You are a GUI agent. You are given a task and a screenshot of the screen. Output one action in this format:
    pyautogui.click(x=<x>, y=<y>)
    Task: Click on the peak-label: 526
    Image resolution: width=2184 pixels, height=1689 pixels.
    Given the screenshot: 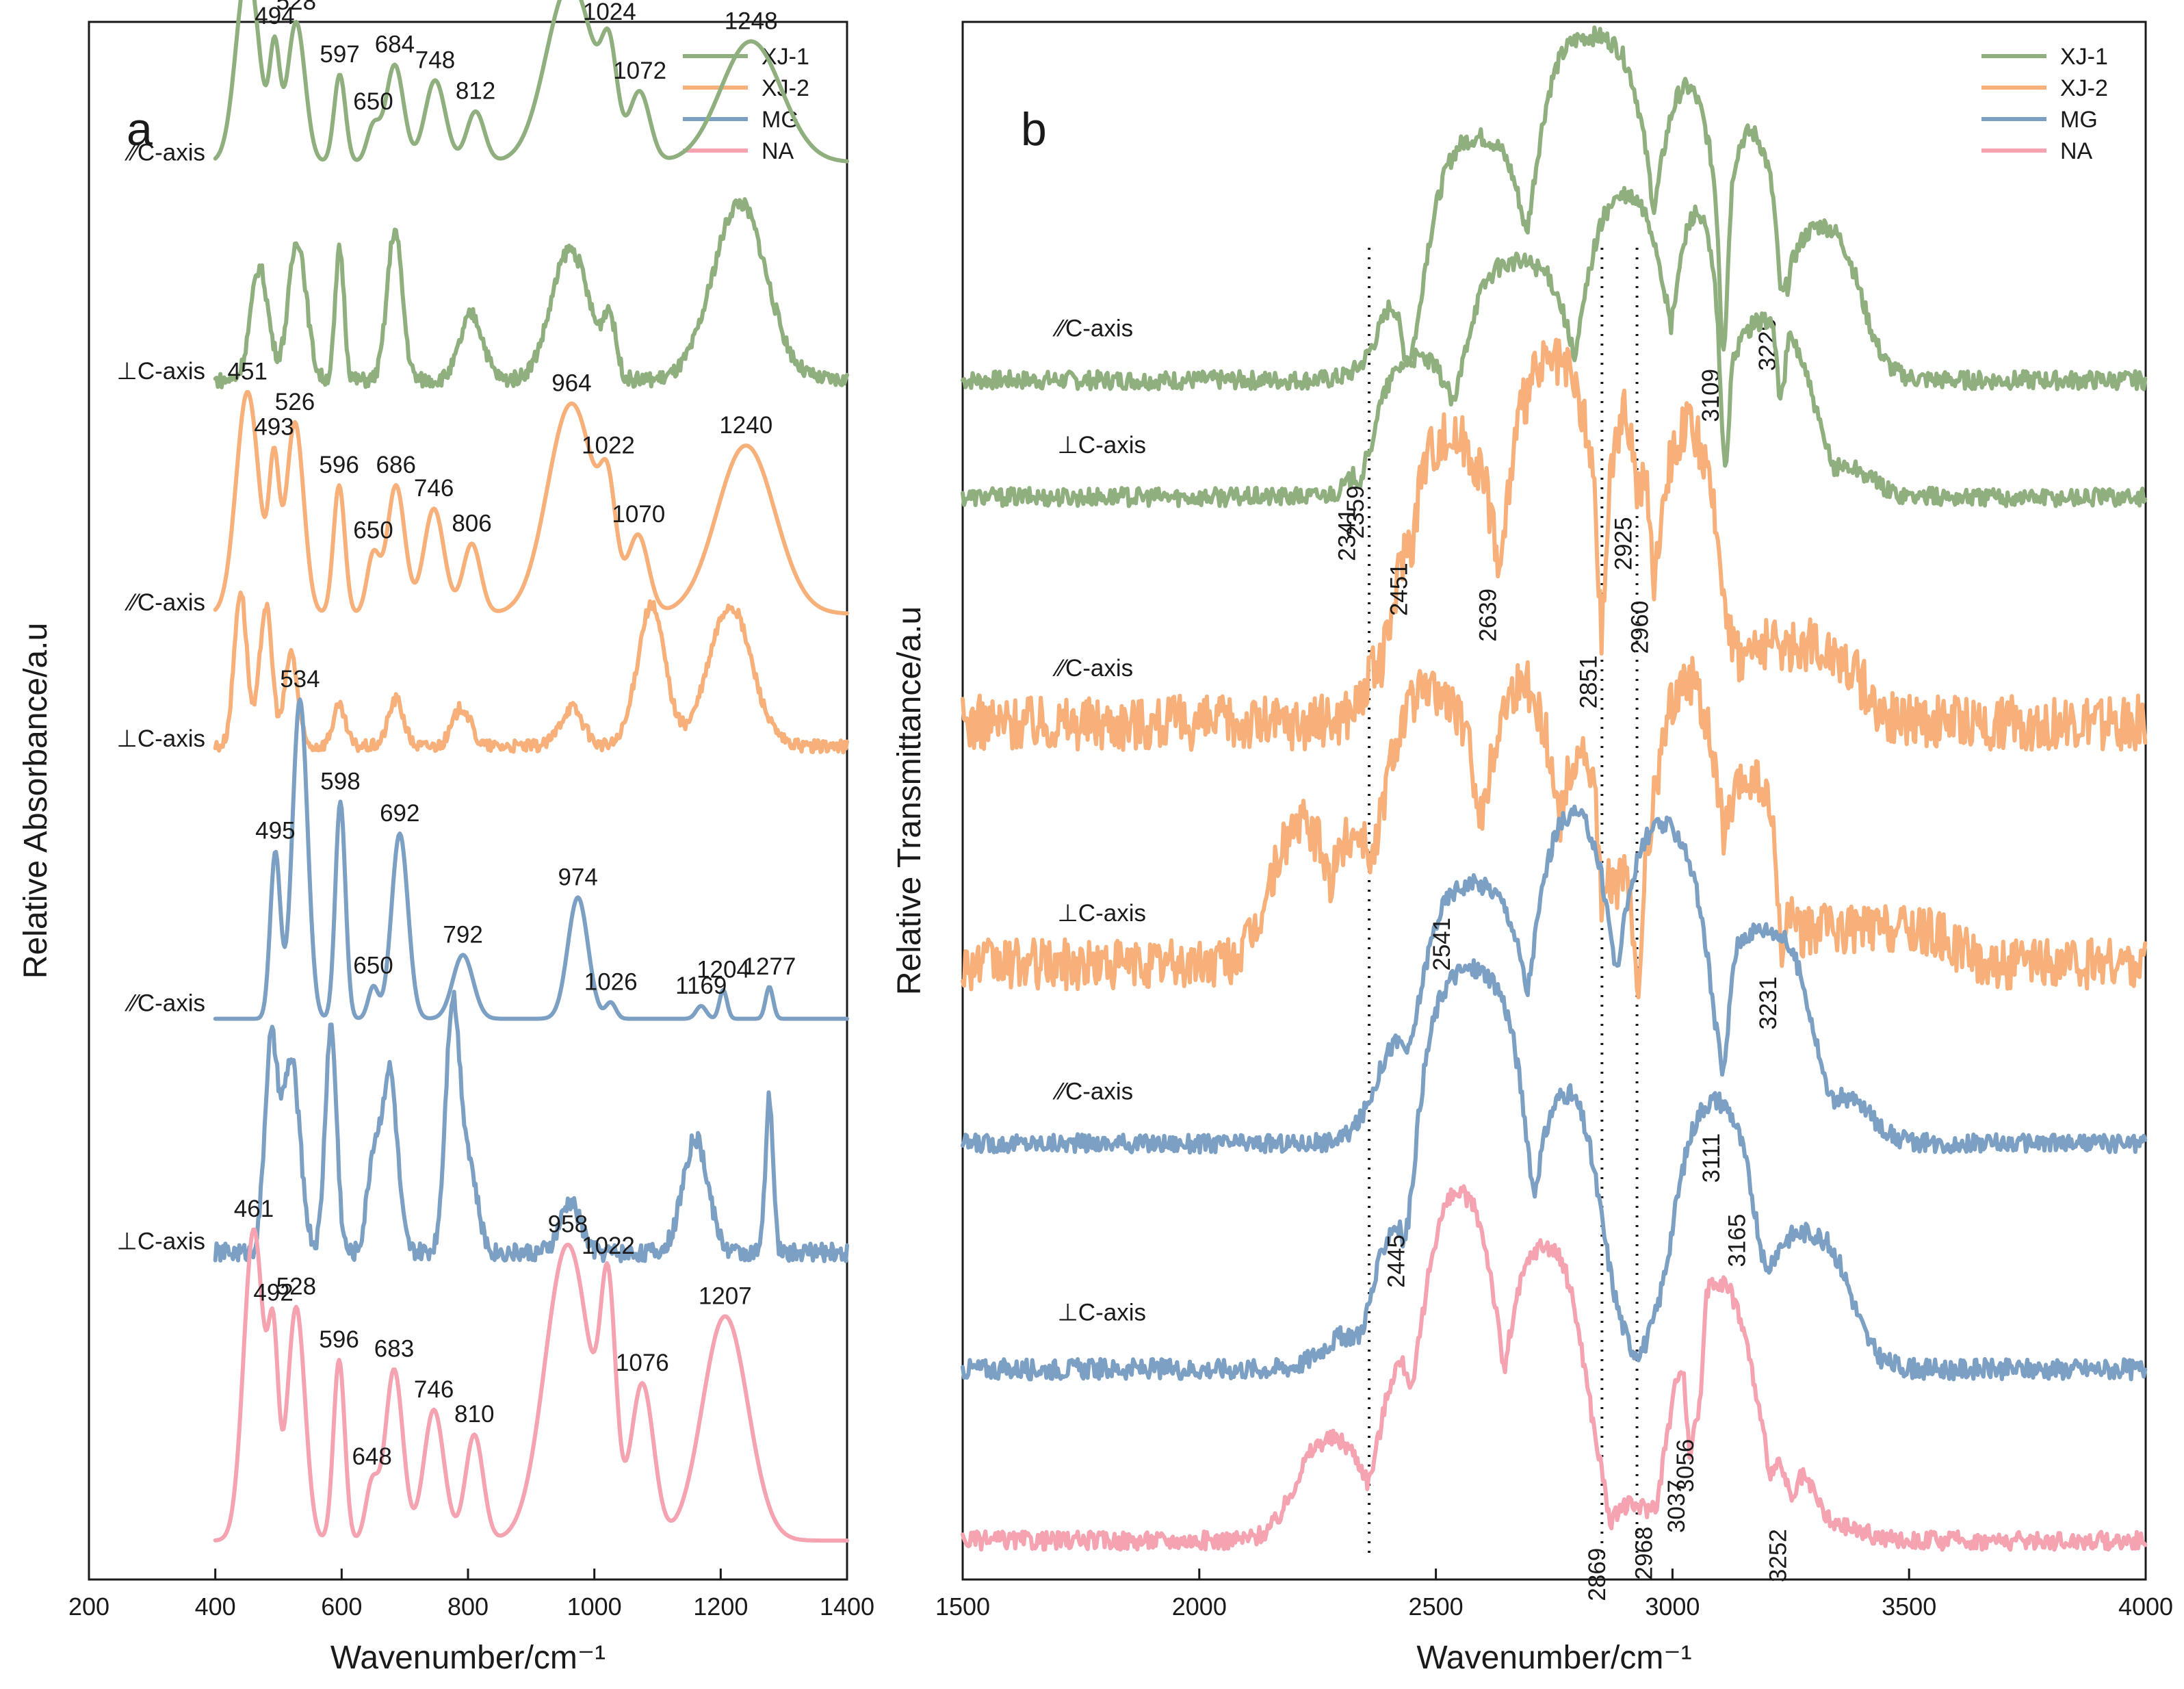 What is the action you would take?
    pyautogui.click(x=295, y=402)
    